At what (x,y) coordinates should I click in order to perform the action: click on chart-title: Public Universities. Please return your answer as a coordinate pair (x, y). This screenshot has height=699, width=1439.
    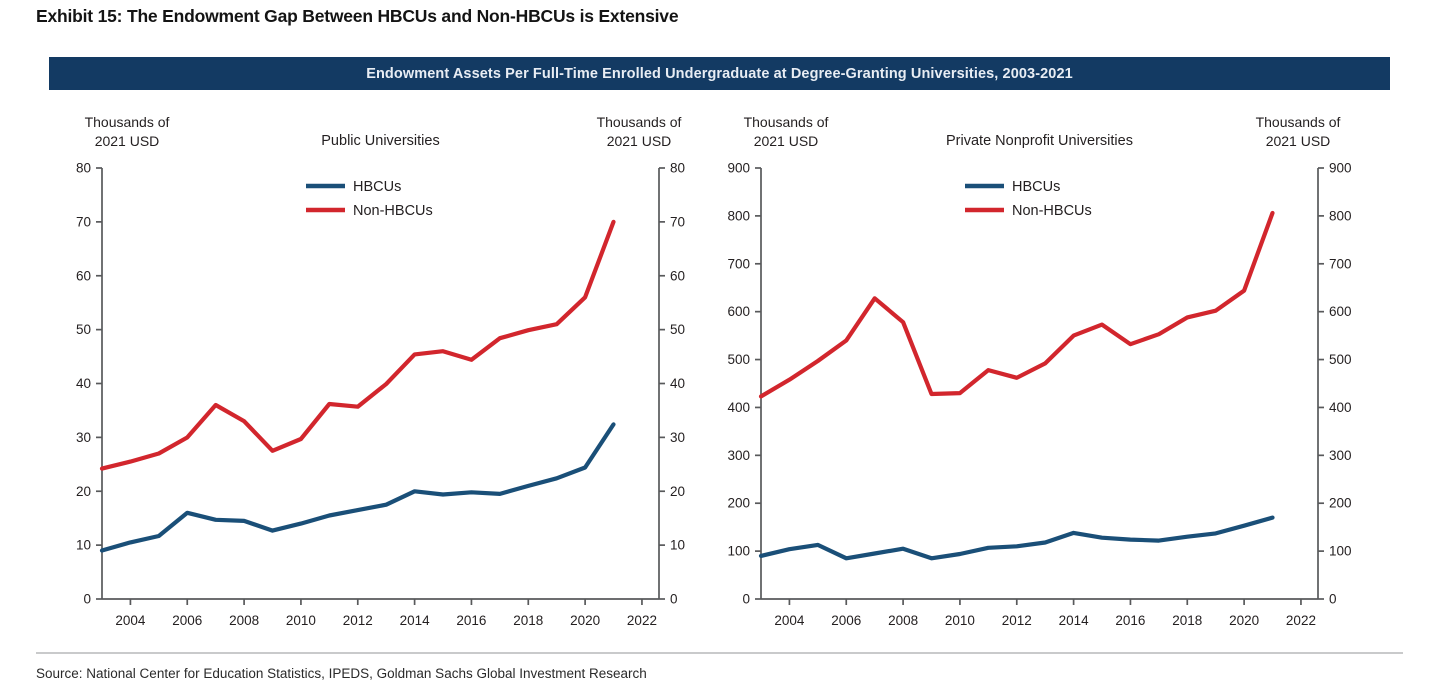
    Looking at the image, I should click on (380, 141).